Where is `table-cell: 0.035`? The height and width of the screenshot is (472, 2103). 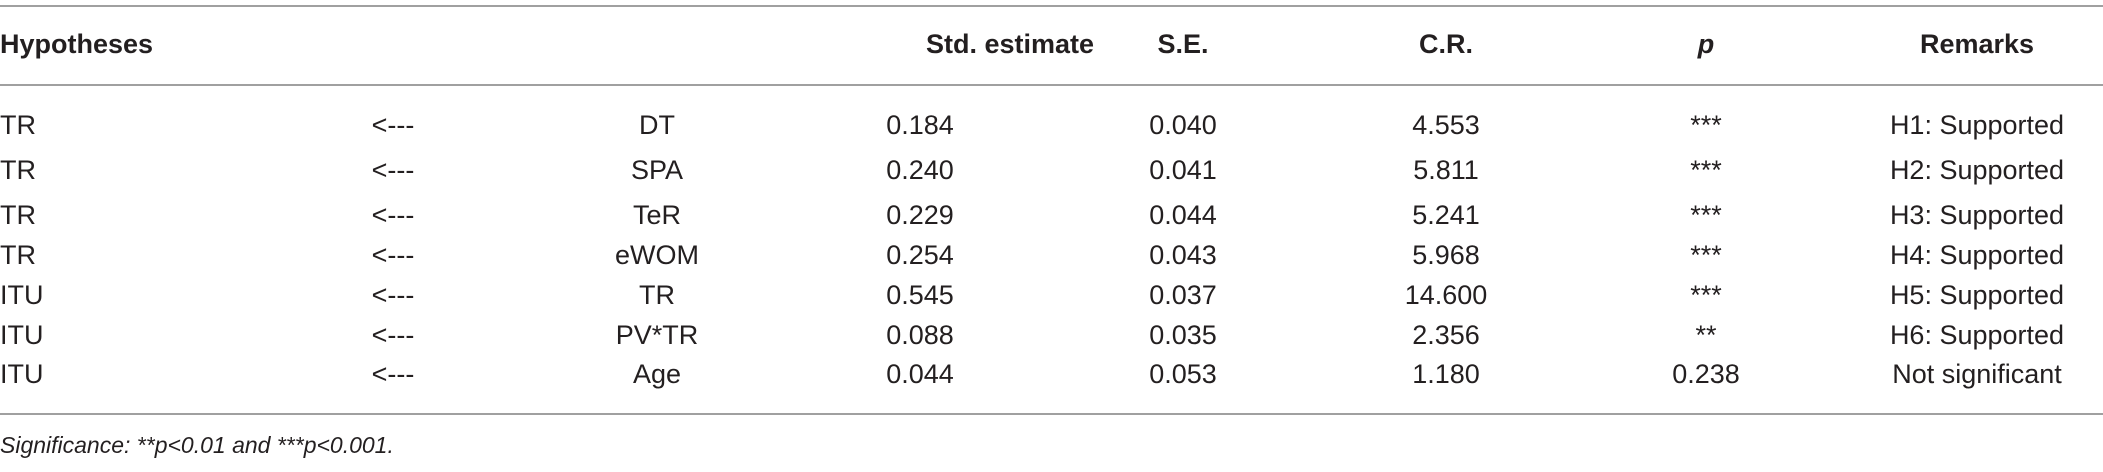 table-cell: 0.035 is located at coordinates (1183, 335).